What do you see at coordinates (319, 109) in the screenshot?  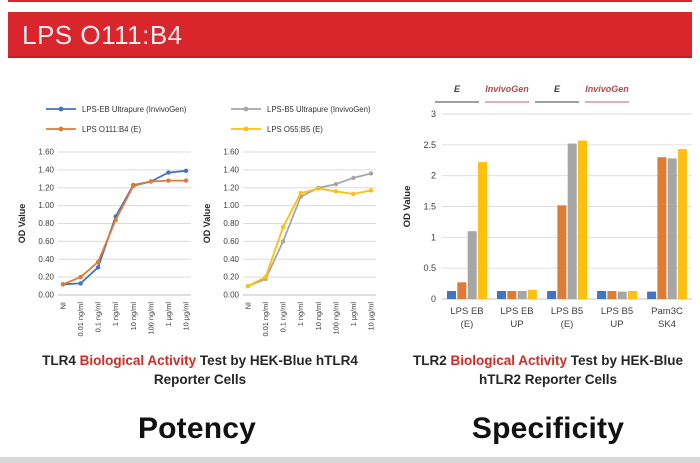 I see `svg-text: LPS-B5 Ultrapure (InvivoGen)` at bounding box center [319, 109].